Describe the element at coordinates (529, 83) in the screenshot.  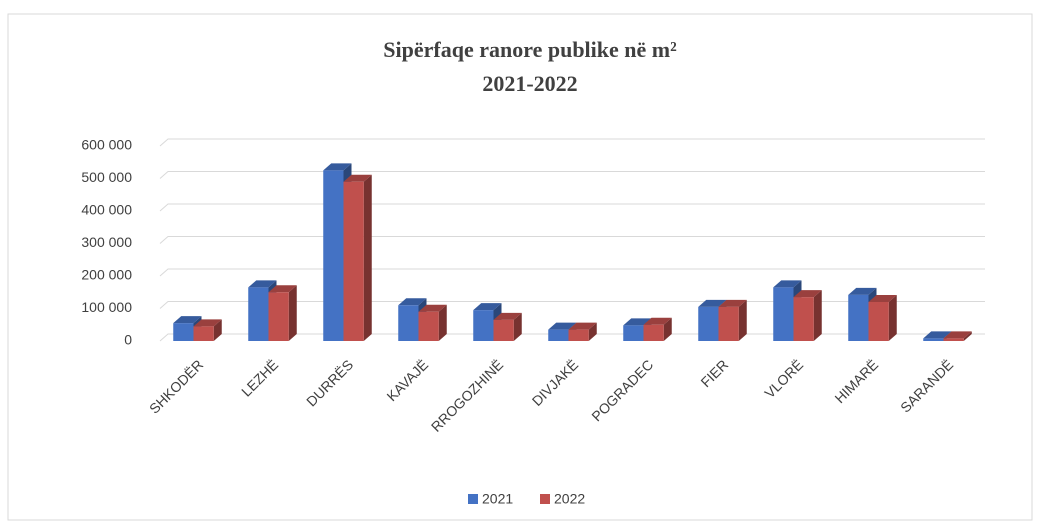
I see `chart-subtitle: 2021-2022` at that location.